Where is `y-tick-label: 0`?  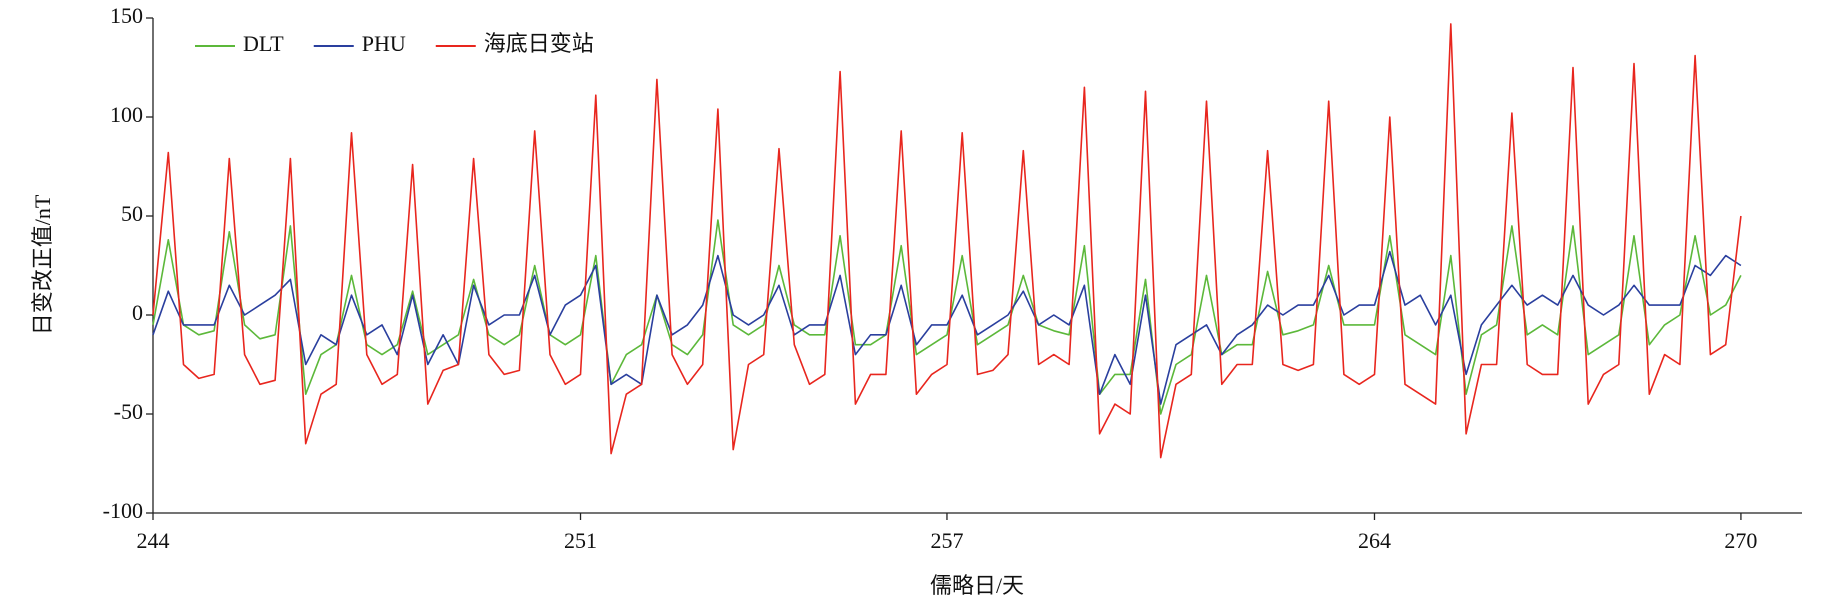 y-tick-label: 0 is located at coordinates (137, 312).